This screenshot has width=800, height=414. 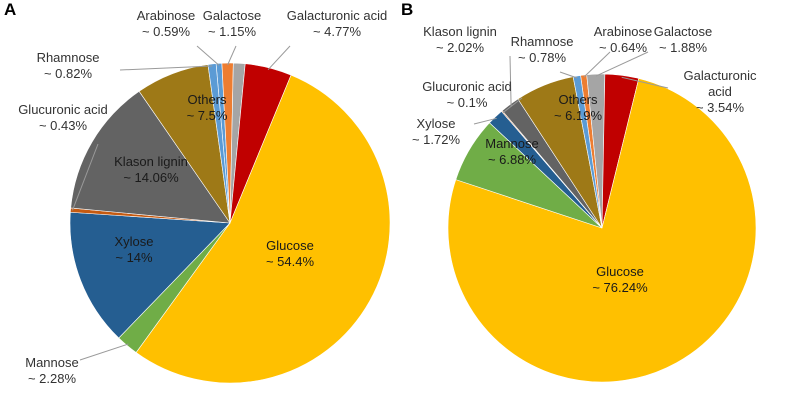 I want to click on slice-percent-label-mannose: ~ 2.28%, so click(x=52, y=378).